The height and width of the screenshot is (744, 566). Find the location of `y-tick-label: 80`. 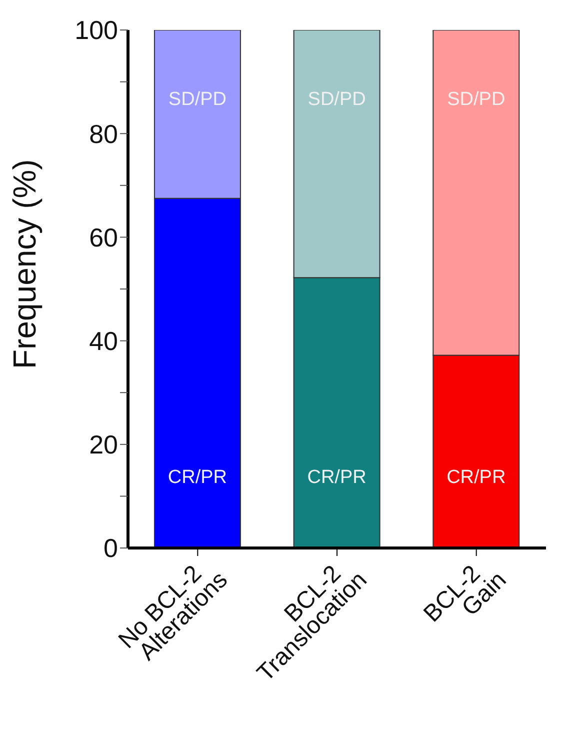

y-tick-label: 80 is located at coordinates (103, 133).